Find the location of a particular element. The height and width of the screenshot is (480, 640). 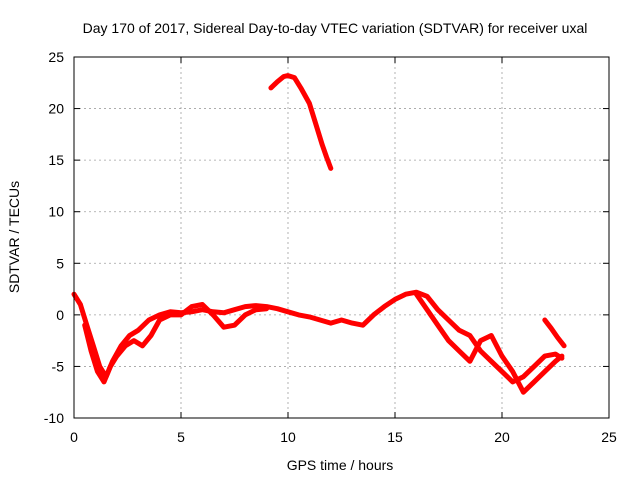

x-tick-label: 25 is located at coordinates (609, 437).